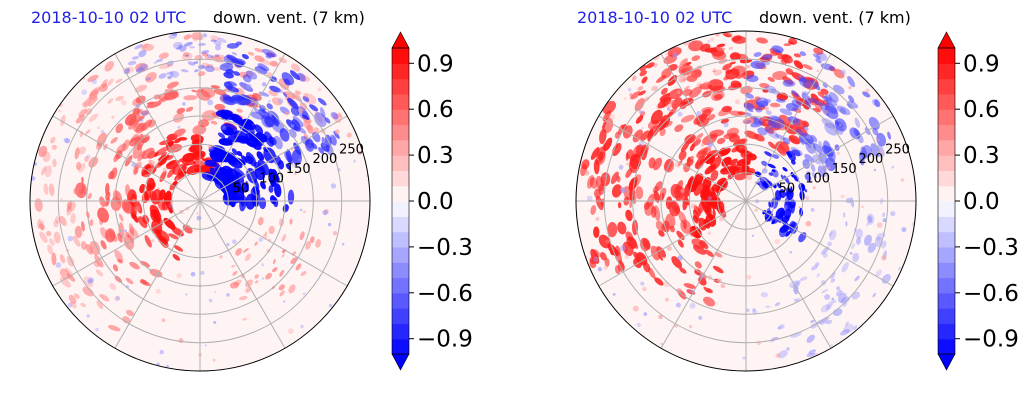  Describe the element at coordinates (844, 169) in the screenshot. I see `radial-tick-label: 150` at that location.